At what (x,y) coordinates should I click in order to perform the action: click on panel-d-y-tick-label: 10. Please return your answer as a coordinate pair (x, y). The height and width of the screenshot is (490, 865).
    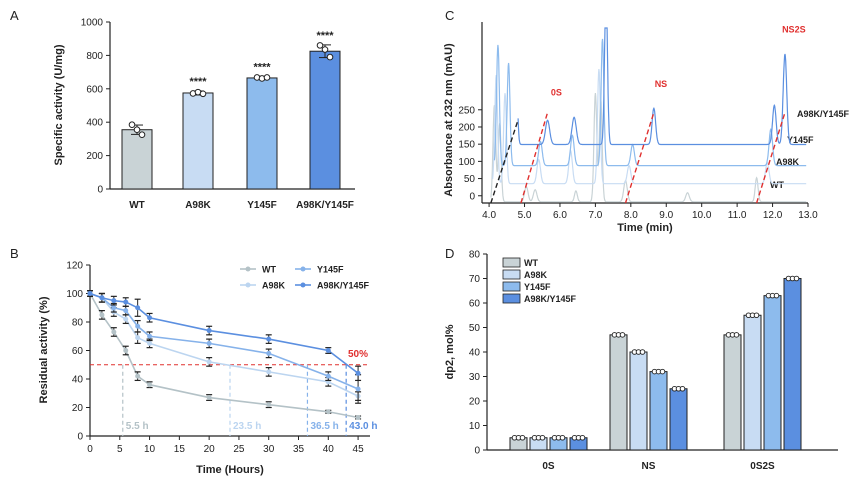
    Looking at the image, I should click on (475, 426).